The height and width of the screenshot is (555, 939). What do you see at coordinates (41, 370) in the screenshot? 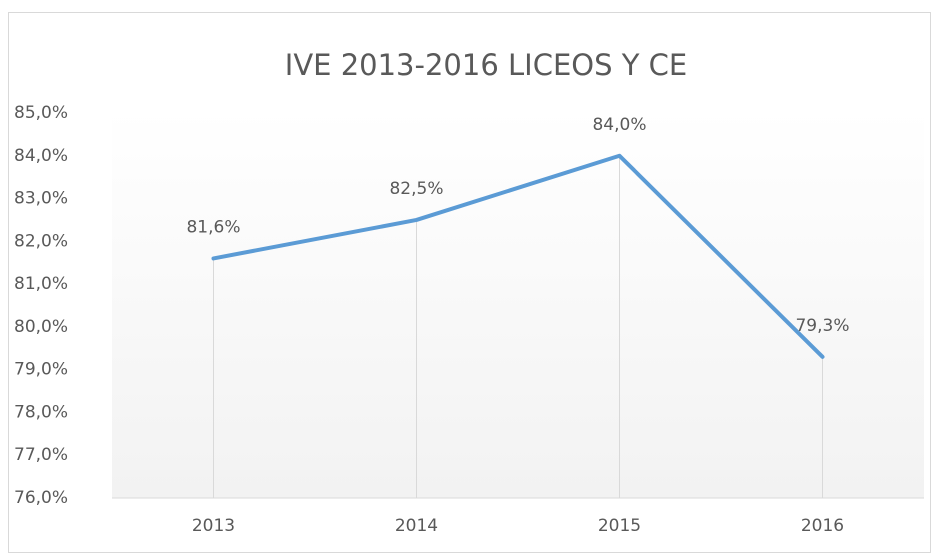
I see `y-tick-label: 79,0%` at bounding box center [41, 370].